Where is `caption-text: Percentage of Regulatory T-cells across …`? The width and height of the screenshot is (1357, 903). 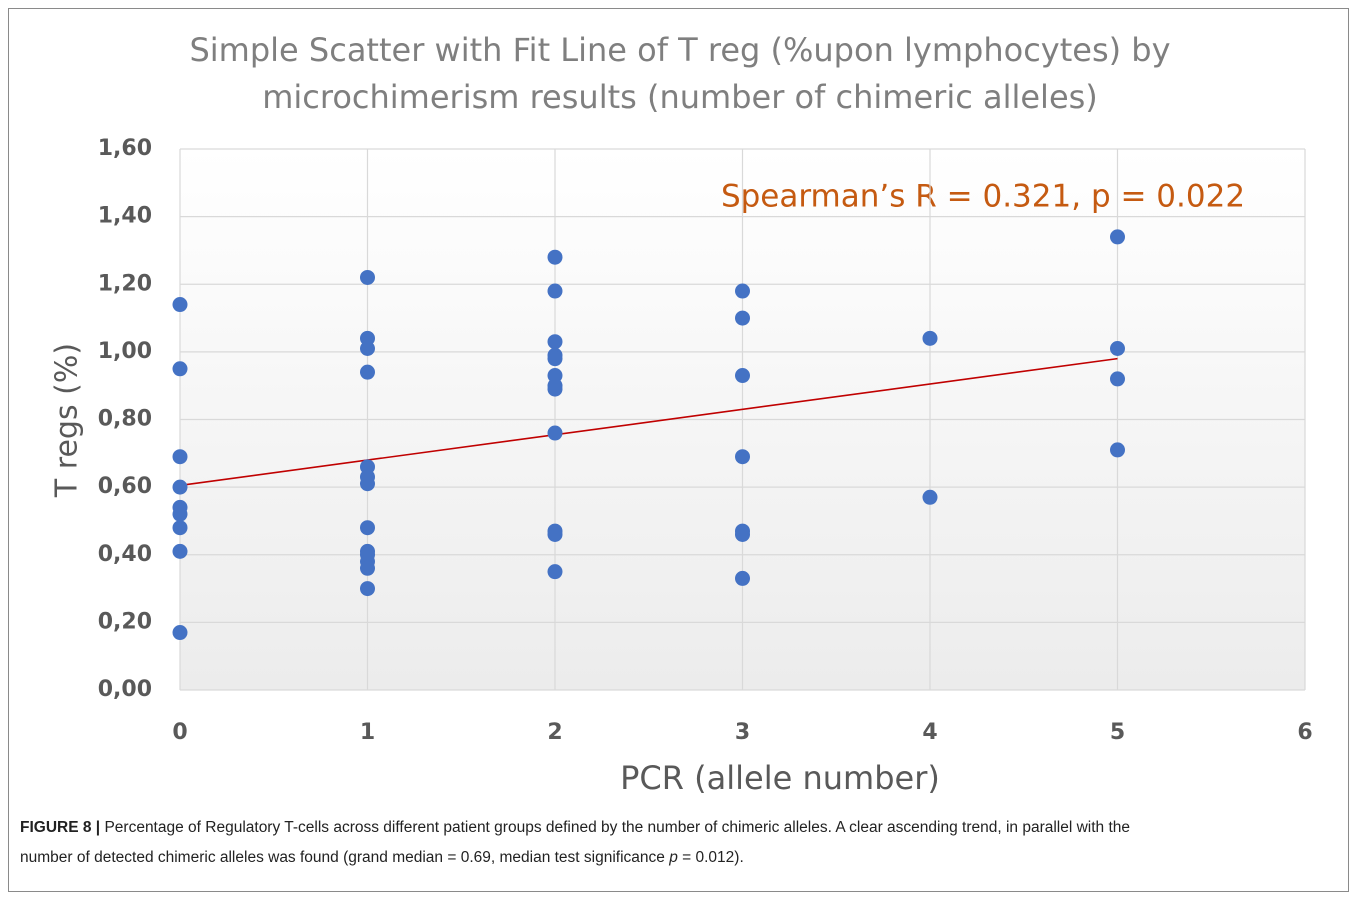
caption-text: Percentage of Regulatory T-cells across … is located at coordinates (615, 827).